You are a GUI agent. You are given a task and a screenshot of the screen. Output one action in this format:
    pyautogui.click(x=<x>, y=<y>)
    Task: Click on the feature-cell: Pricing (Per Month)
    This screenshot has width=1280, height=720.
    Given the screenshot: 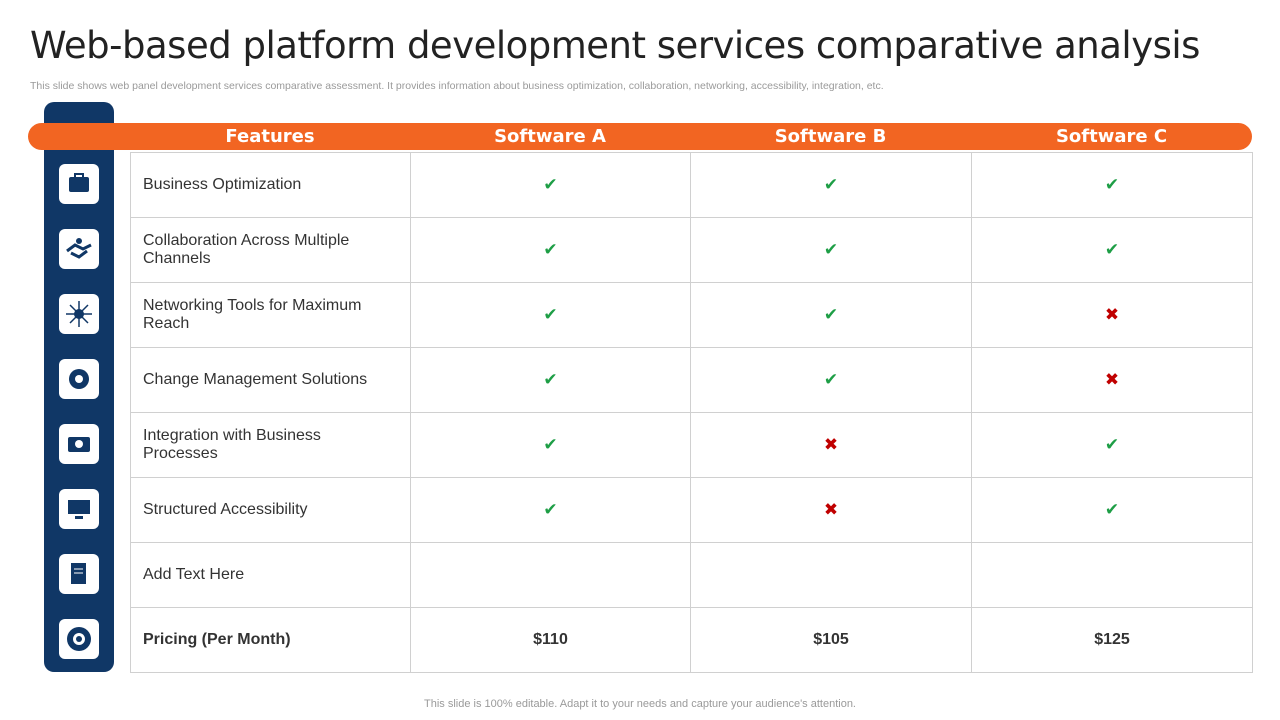 What is the action you would take?
    pyautogui.click(x=270, y=640)
    